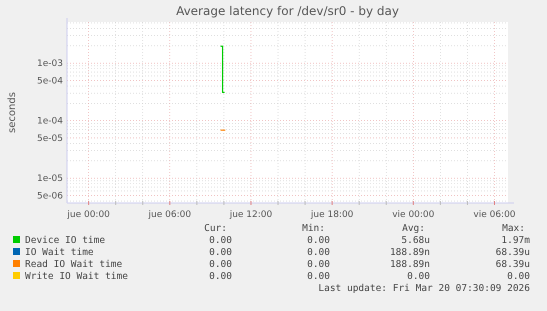 The width and height of the screenshot is (547, 311). What do you see at coordinates (424, 288) in the screenshot?
I see `text: Last update: Fri Mar 20 07:30:09 2026` at bounding box center [424, 288].